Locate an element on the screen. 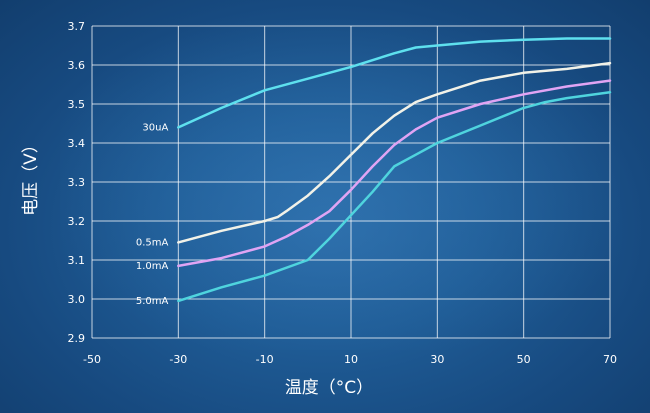  y-tick-labels: 2.9 3.0 3.1 3.2 3.3 3.4 3.5 3.6 3.7 is located at coordinates (77, 182).